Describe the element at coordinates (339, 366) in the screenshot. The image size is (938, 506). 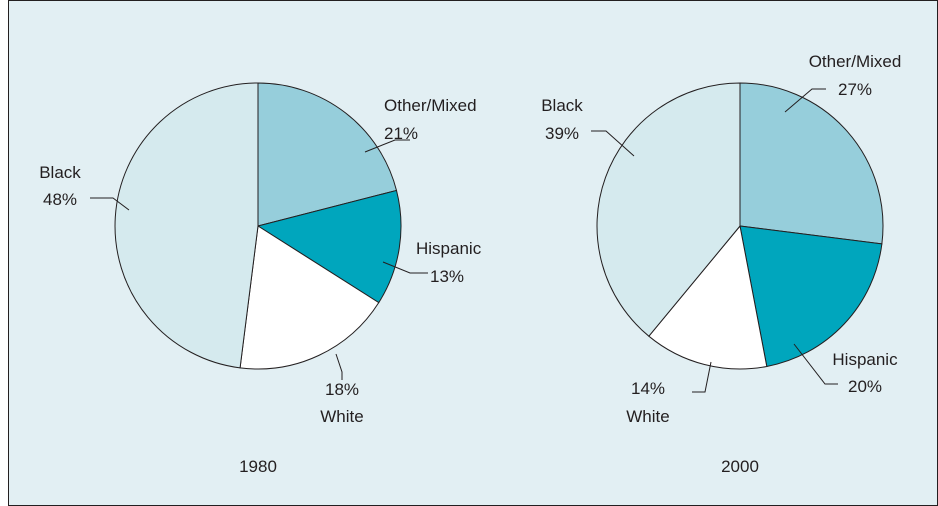
I see `pie-1980-leader-white` at that location.